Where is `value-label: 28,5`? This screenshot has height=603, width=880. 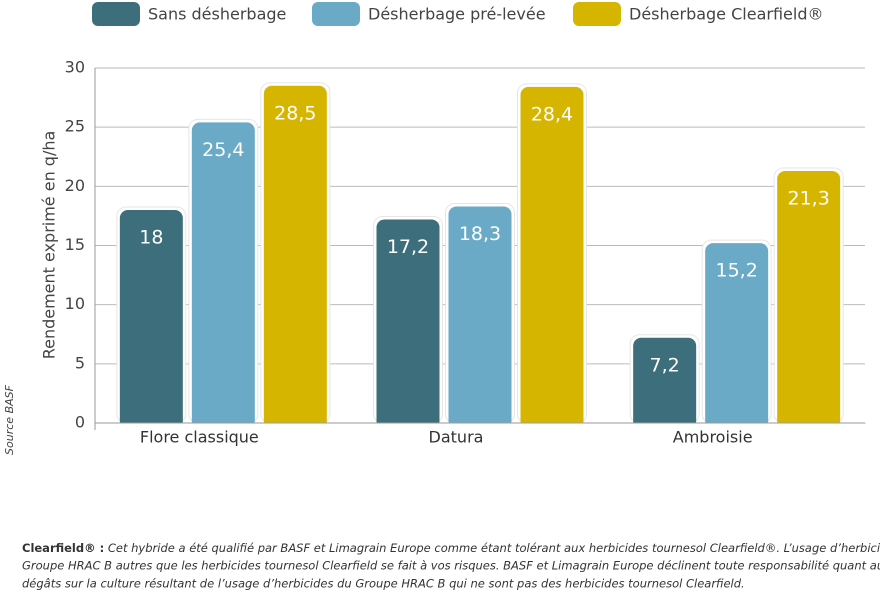 value-label: 28,5 is located at coordinates (295, 113).